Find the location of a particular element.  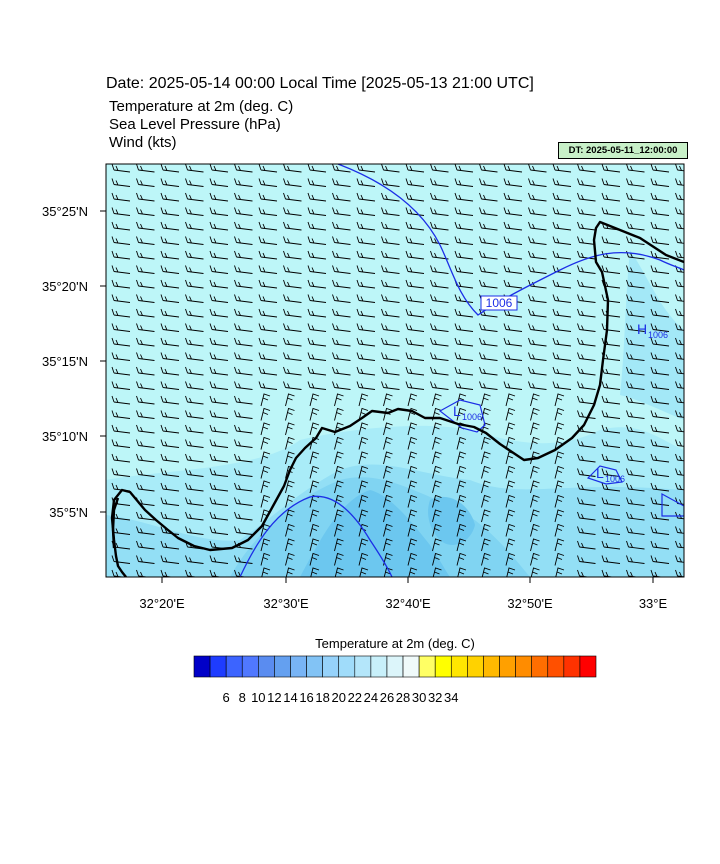

lon-label-1: 32°20'E is located at coordinates (162, 603).